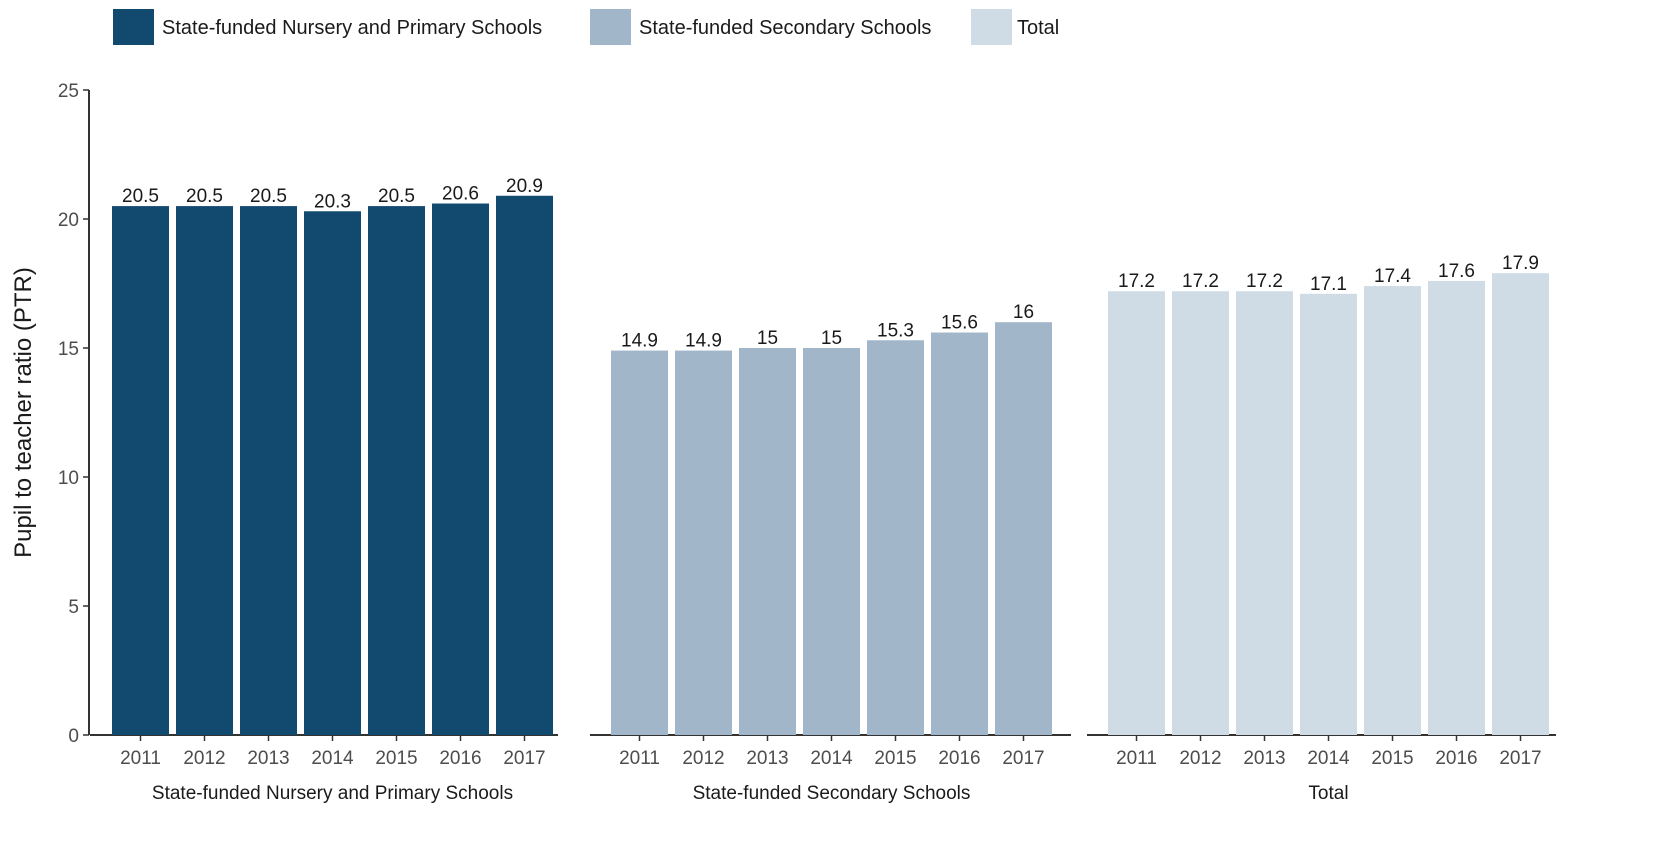 Image resolution: width=1656 pixels, height=854 pixels. What do you see at coordinates (1328, 793) in the screenshot?
I see `facet-label: Total` at bounding box center [1328, 793].